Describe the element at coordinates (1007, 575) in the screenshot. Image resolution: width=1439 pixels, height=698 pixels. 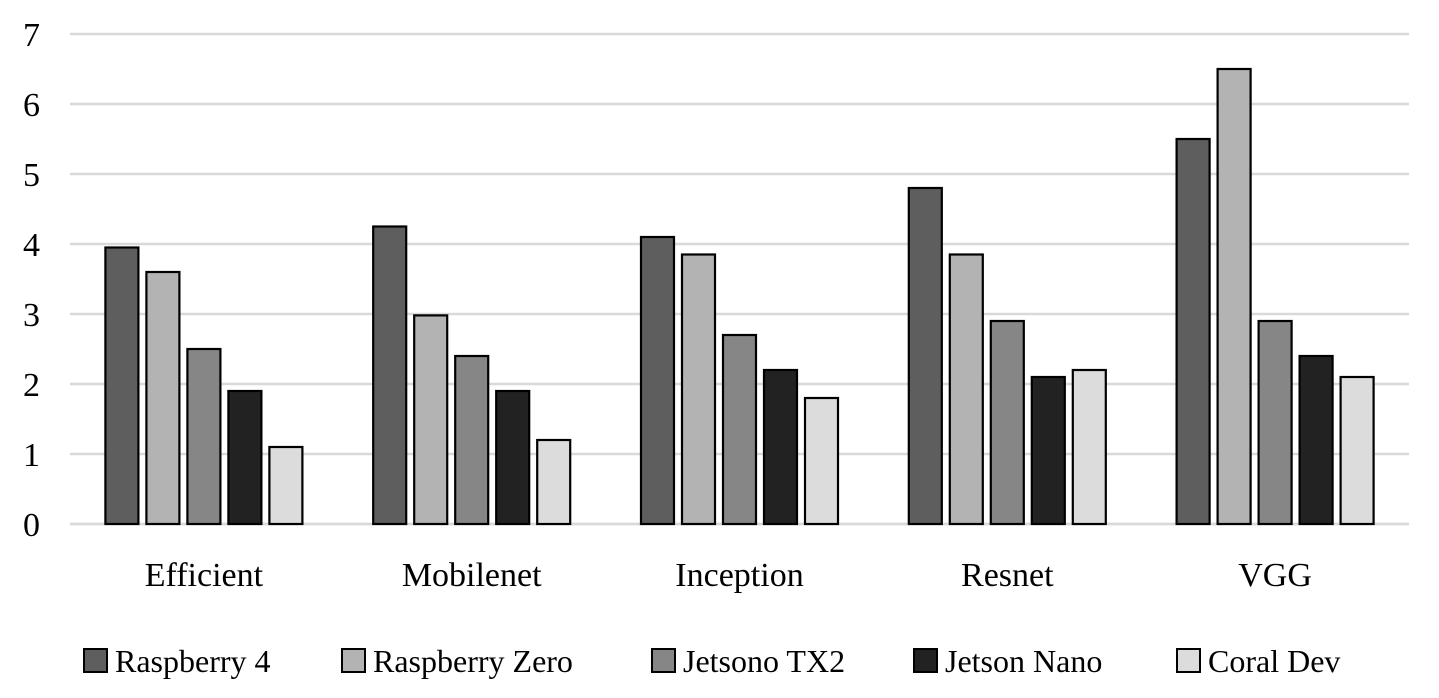
I see `x-category-label: Resnet` at that location.